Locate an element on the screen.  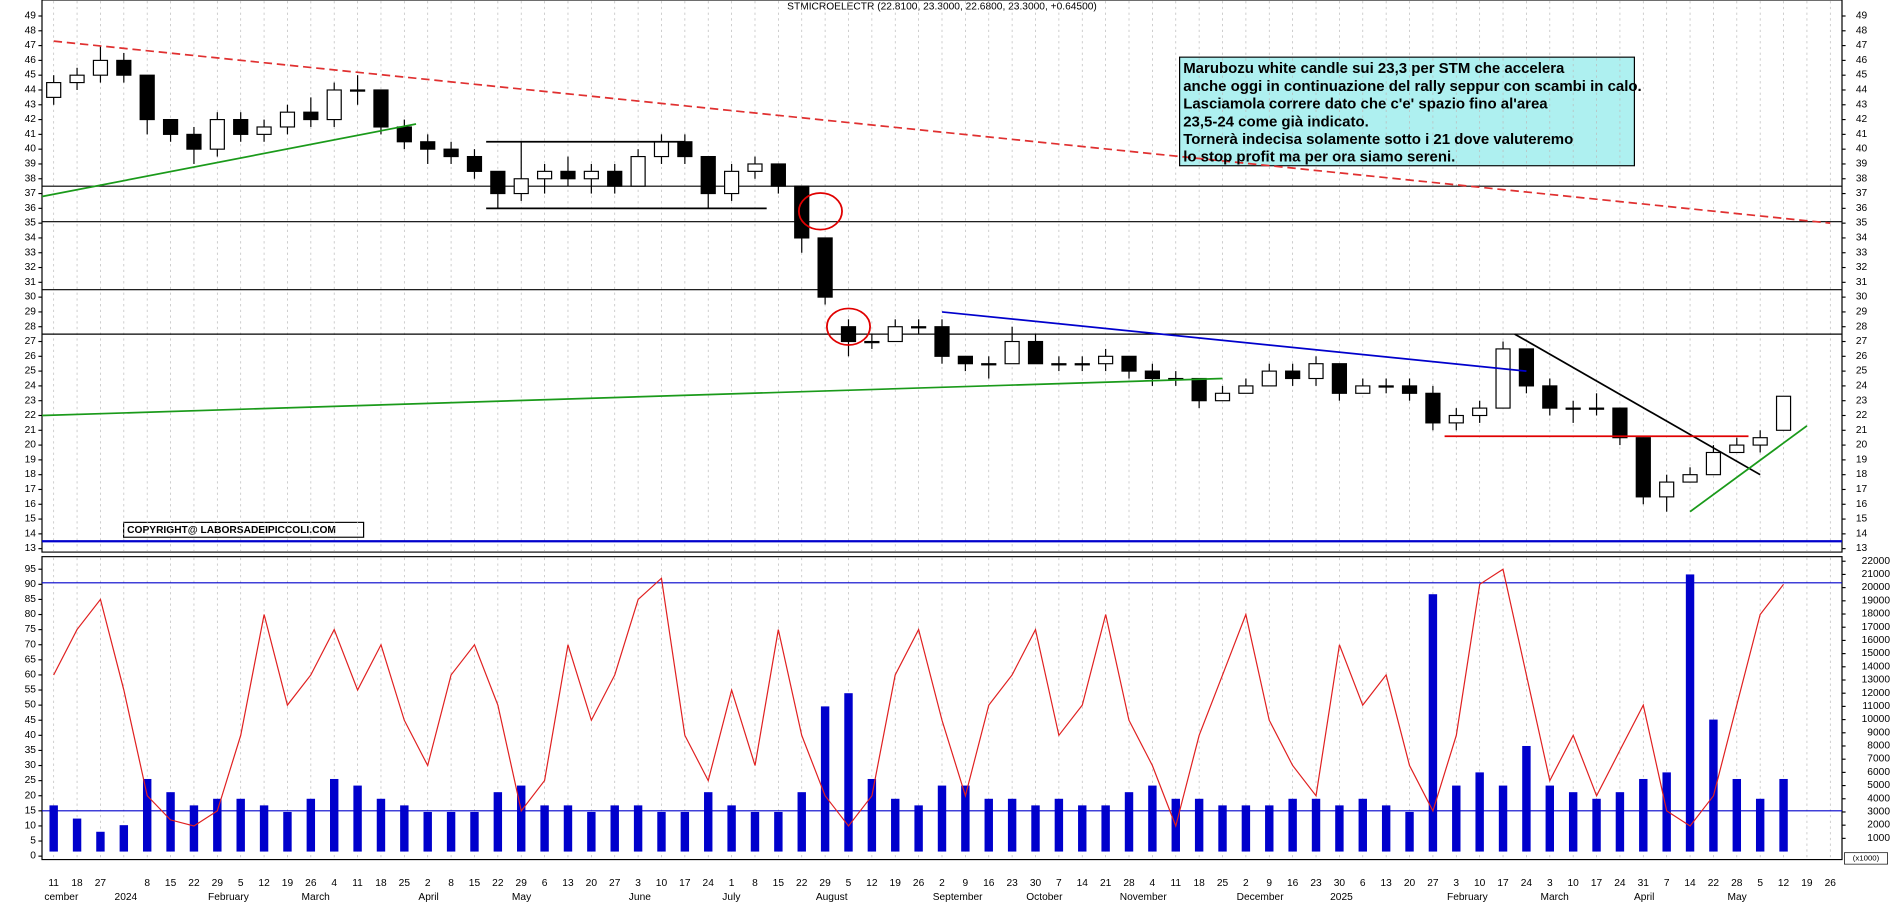
y2-tick-label: 5000 is located at coordinates (1878, 785).